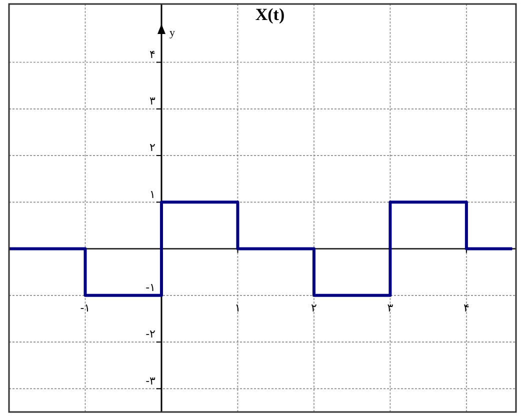 The width and height of the screenshot is (524, 416). Describe the element at coordinates (153, 194) in the screenshot. I see `y-tick-label: ۱` at that location.